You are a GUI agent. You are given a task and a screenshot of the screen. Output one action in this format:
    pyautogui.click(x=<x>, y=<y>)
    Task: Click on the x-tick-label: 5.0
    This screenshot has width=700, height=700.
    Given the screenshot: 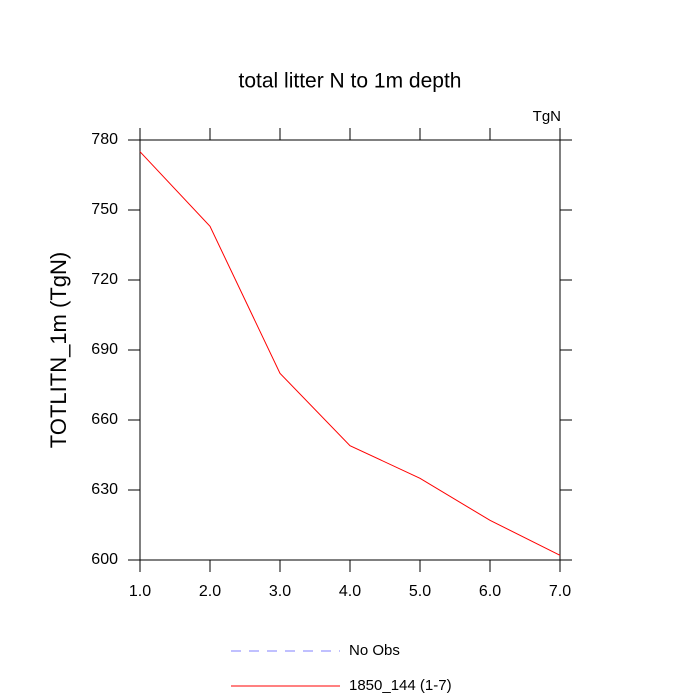 What is the action you would take?
    pyautogui.click(x=420, y=591)
    